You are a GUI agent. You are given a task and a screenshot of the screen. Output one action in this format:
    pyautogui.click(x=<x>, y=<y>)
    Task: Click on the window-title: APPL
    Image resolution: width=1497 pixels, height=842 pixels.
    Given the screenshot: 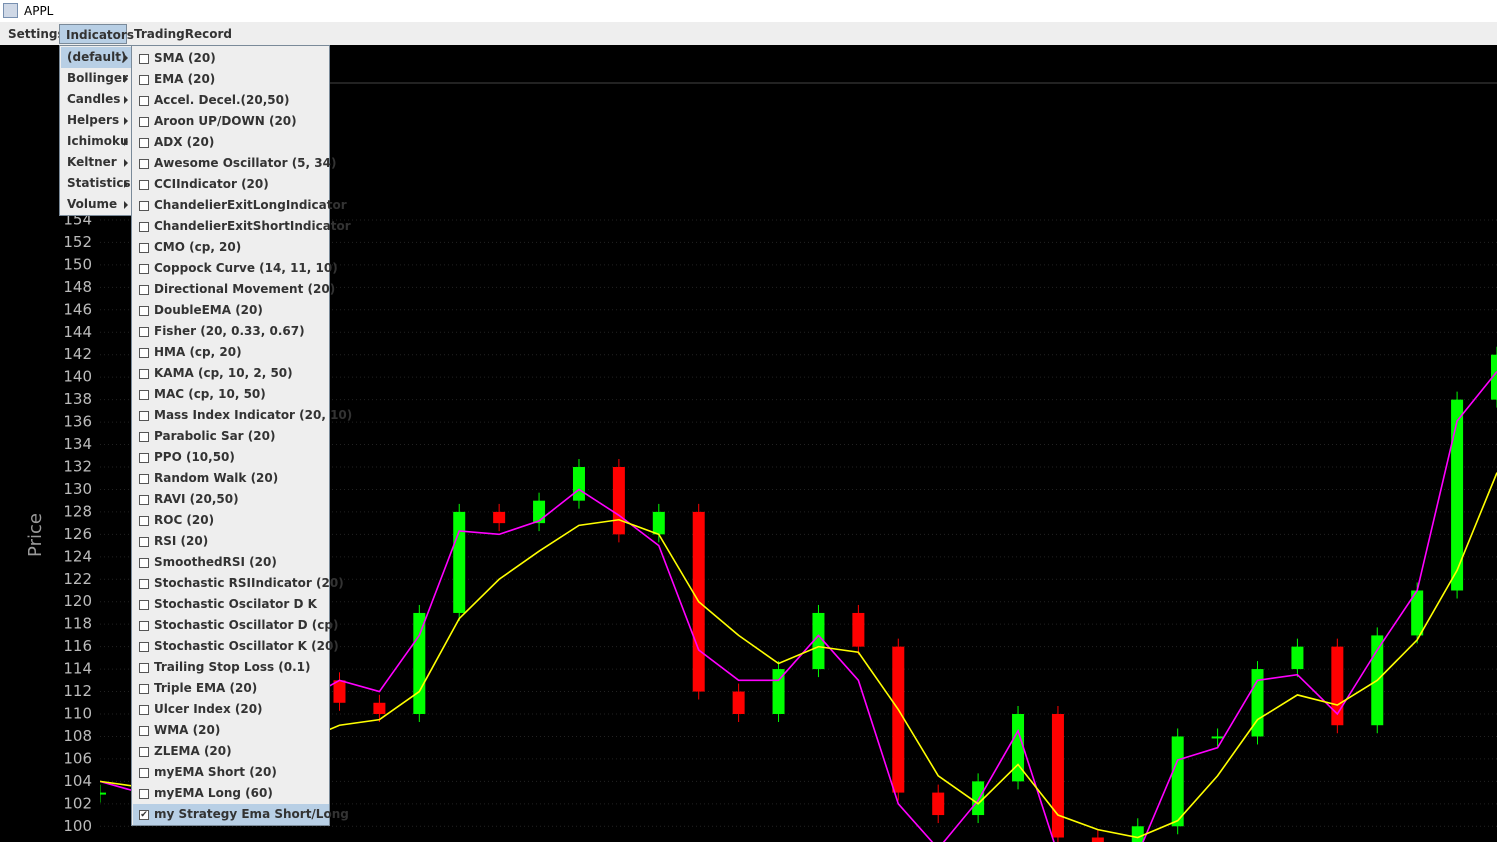 What is the action you would take?
    pyautogui.click(x=39, y=11)
    